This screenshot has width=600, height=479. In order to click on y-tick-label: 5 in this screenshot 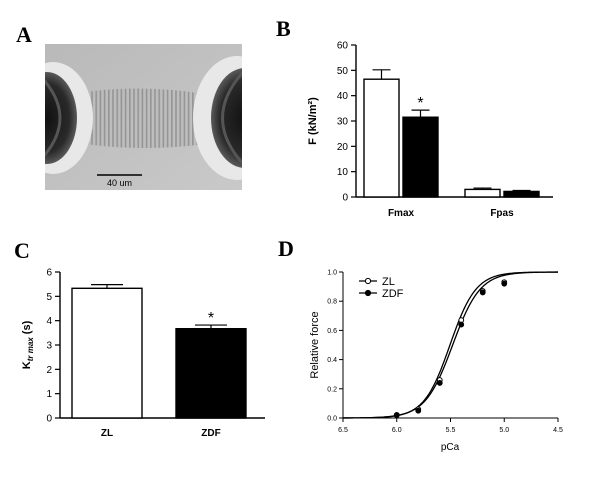, I will do `click(49, 297)`.